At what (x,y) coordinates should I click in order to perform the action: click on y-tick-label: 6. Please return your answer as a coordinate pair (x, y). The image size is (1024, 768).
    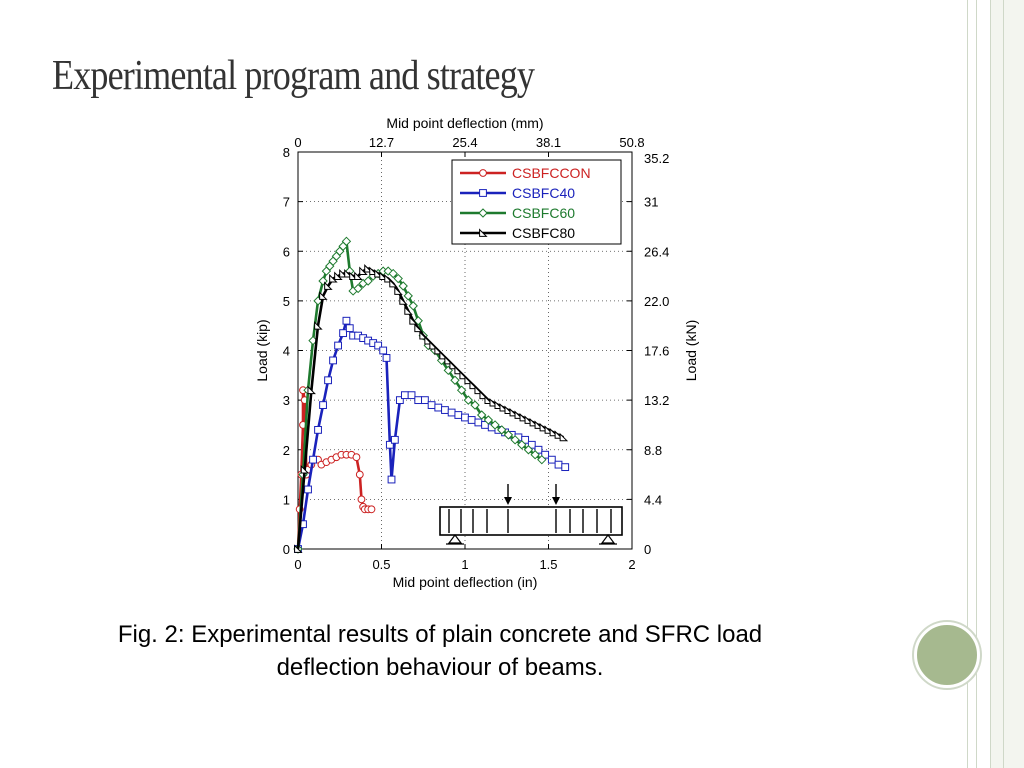
    Looking at the image, I should click on (286, 251).